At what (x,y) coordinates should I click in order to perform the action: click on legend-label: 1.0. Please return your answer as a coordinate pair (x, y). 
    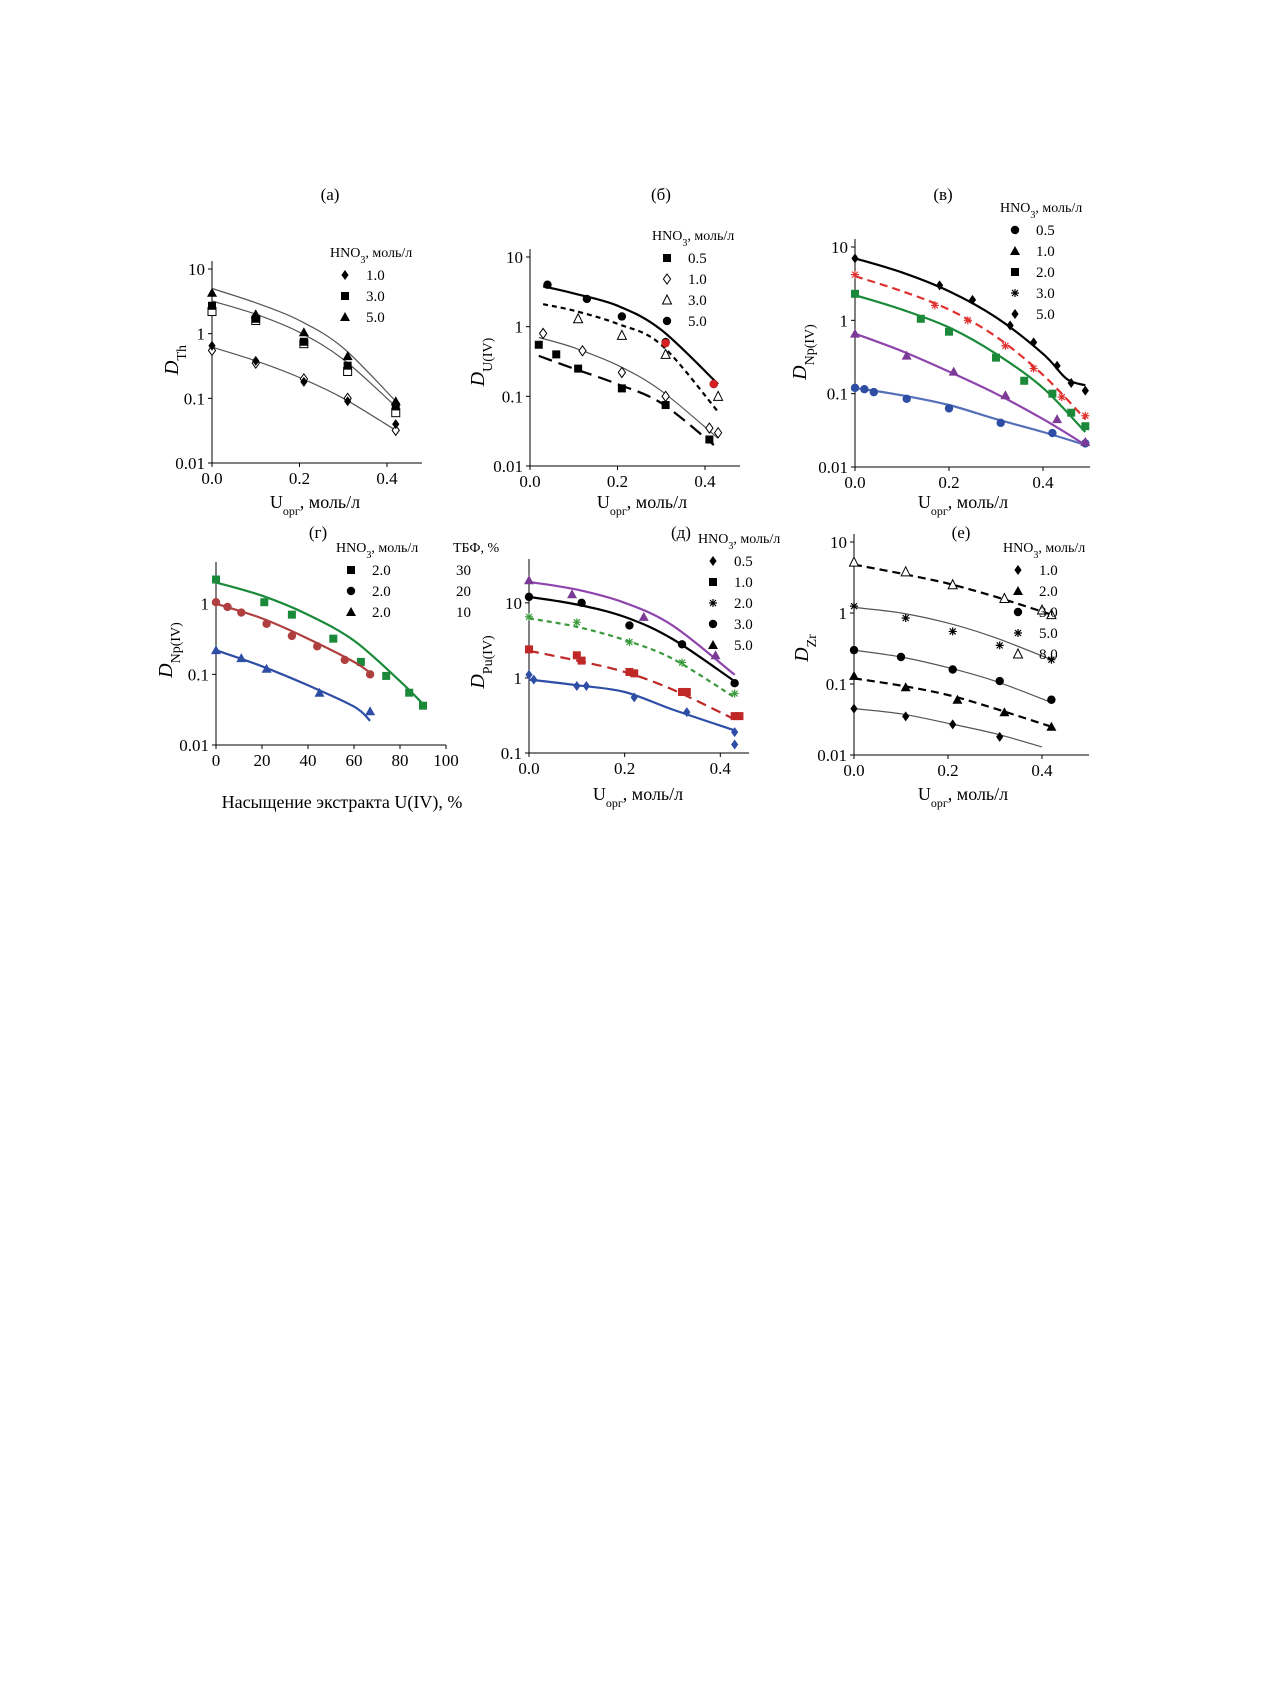
    Looking at the image, I should click on (743, 583).